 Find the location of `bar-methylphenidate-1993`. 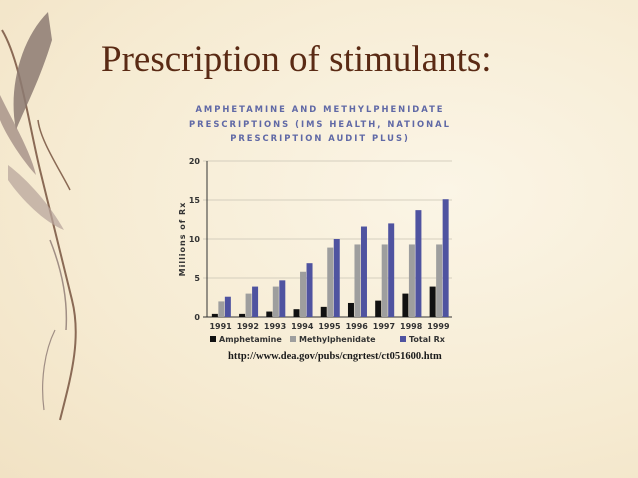

bar-methylphenidate-1993 is located at coordinates (275, 301).